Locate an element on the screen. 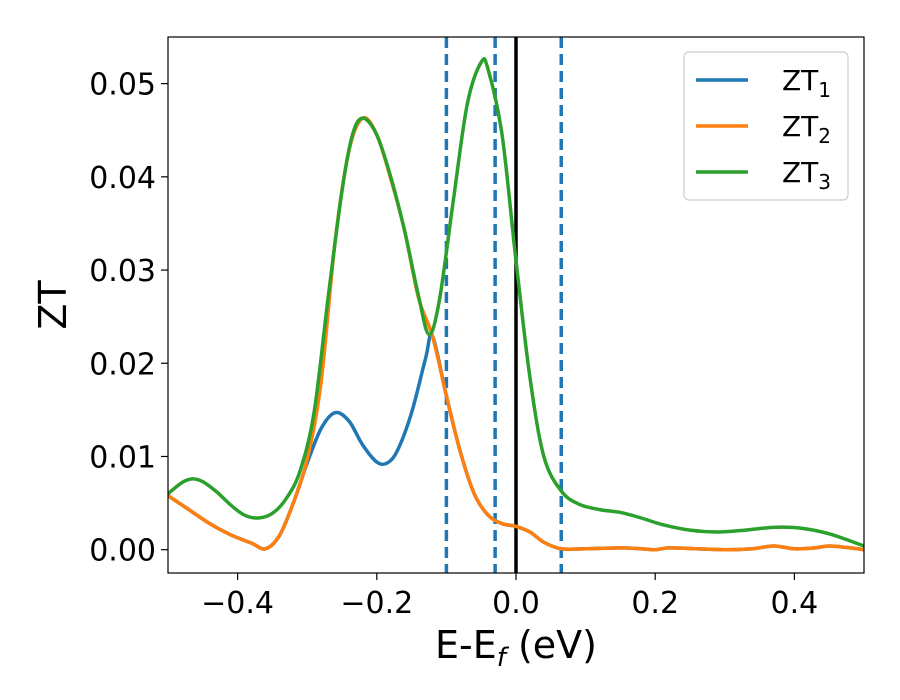  legend-label-zt2: ZT2 is located at coordinates (806, 129).